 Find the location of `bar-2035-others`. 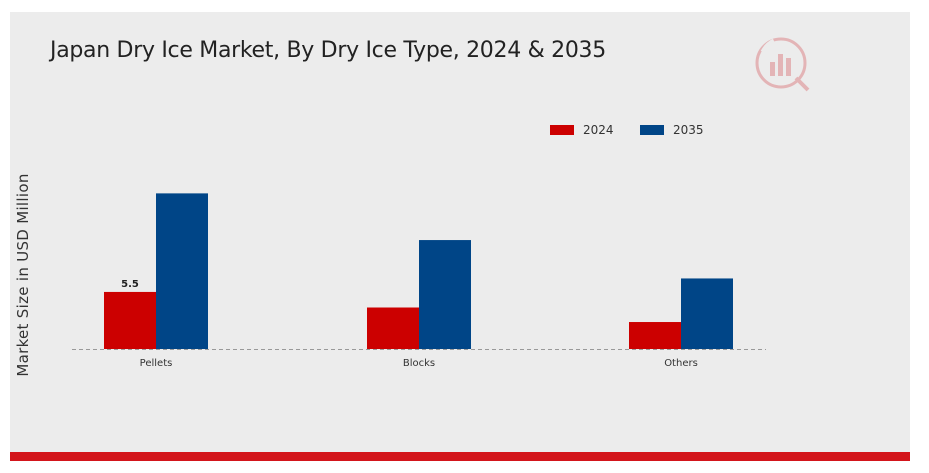

bar-2035-others is located at coordinates (707, 313).